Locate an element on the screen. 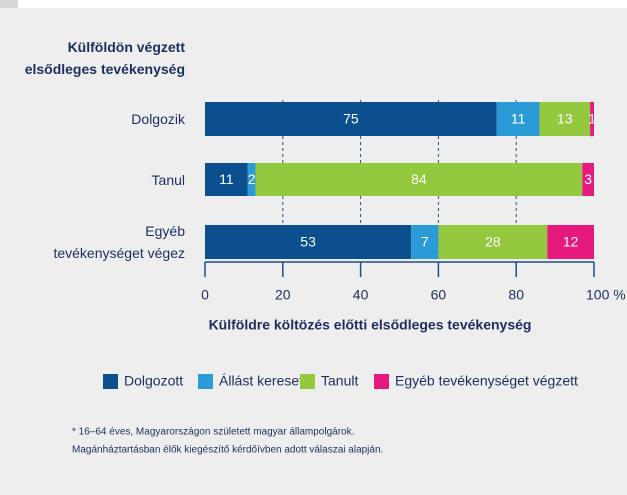 This screenshot has width=627, height=495. data-label: 84 is located at coordinates (419, 179).